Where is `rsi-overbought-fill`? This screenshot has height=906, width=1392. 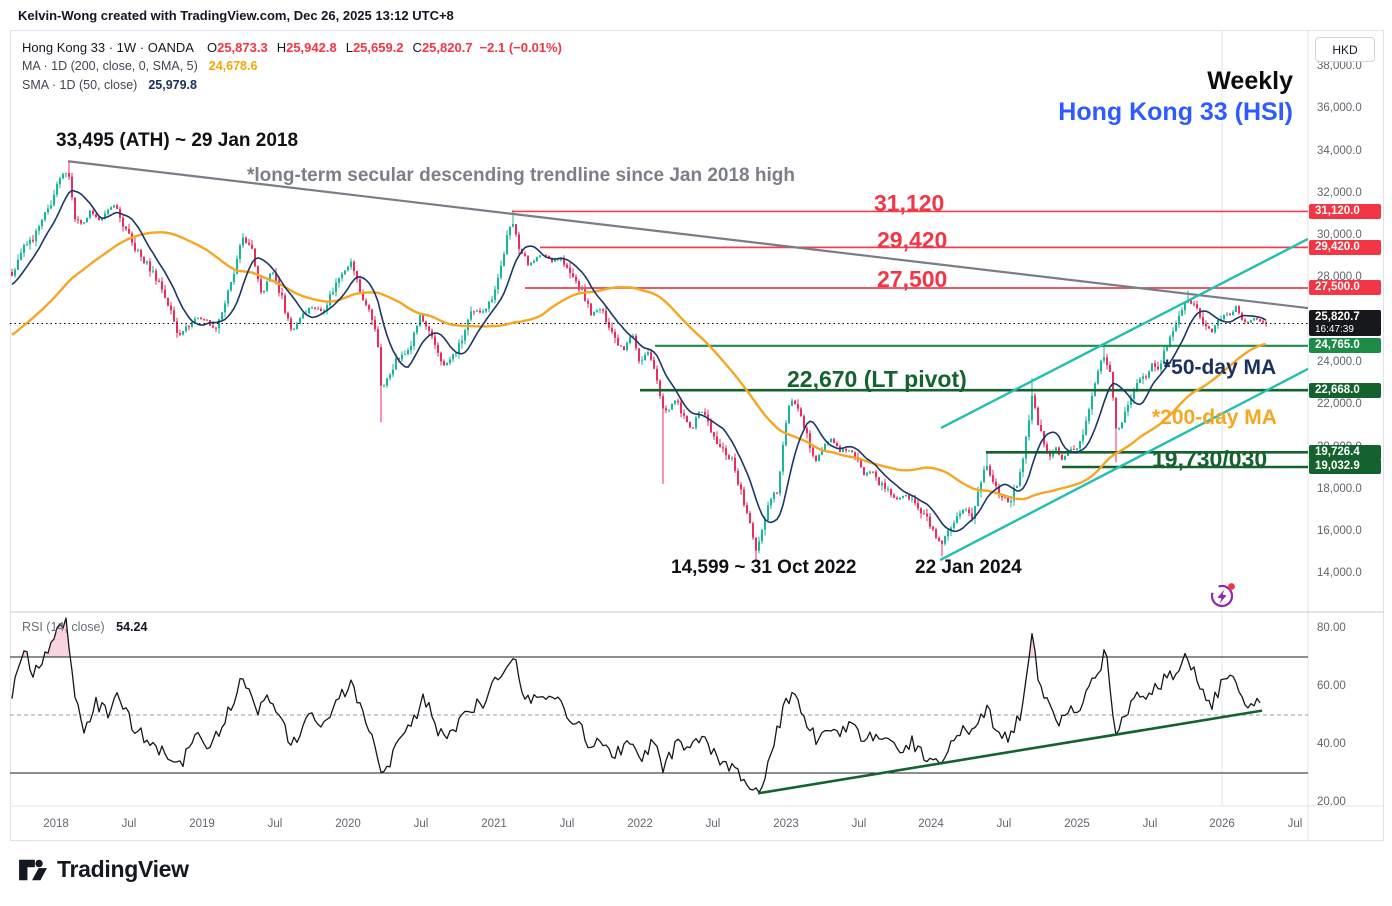
rsi-overbought-fill is located at coordinates (604, 637).